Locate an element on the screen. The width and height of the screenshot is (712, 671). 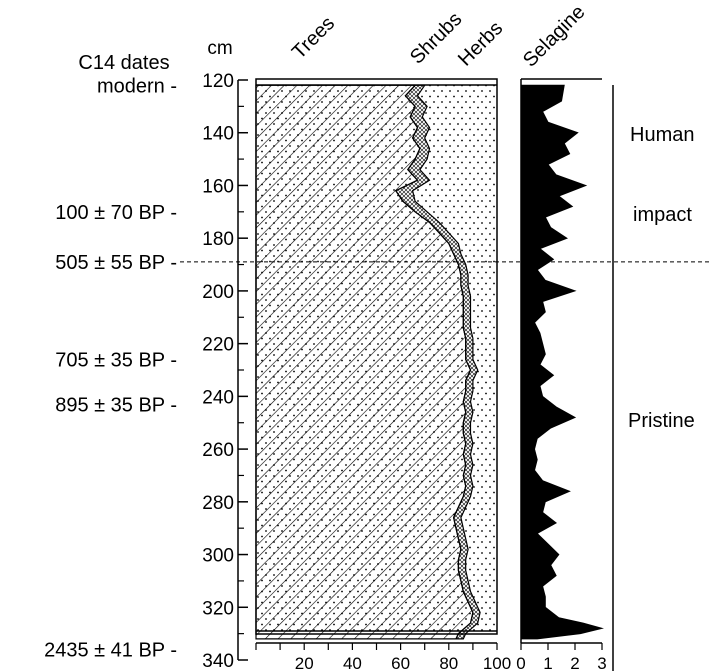
depth-tick-label: 340 is located at coordinates (218, 661).